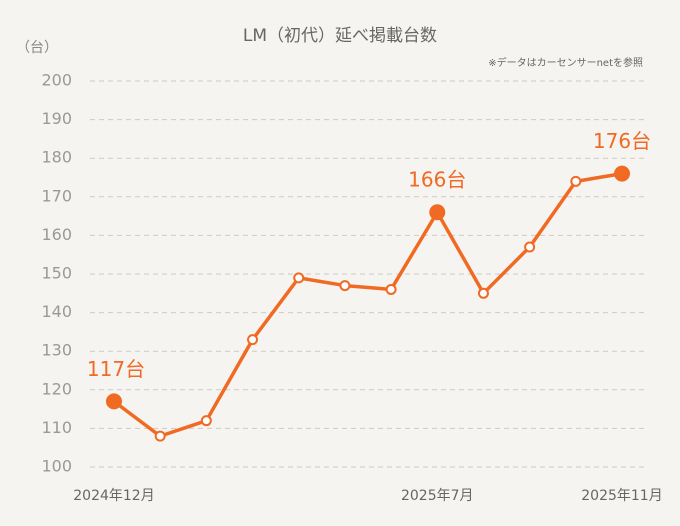 The image size is (680, 526). I want to click on y-tick-label: 190, so click(56, 118).